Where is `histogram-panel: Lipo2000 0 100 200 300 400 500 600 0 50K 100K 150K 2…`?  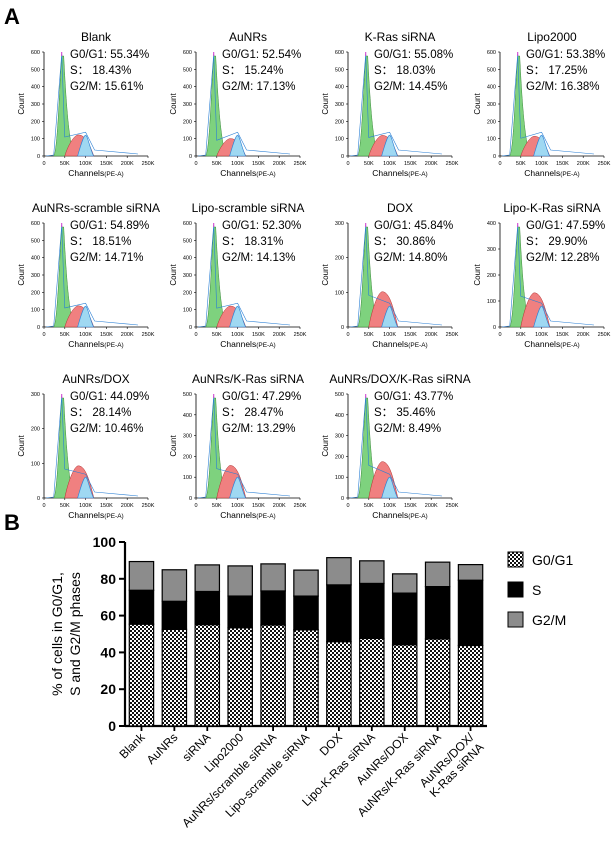 histogram-panel: Lipo2000 0 100 200 300 400 500 600 0 50K 100K 150K 2… is located at coordinates (542, 104).